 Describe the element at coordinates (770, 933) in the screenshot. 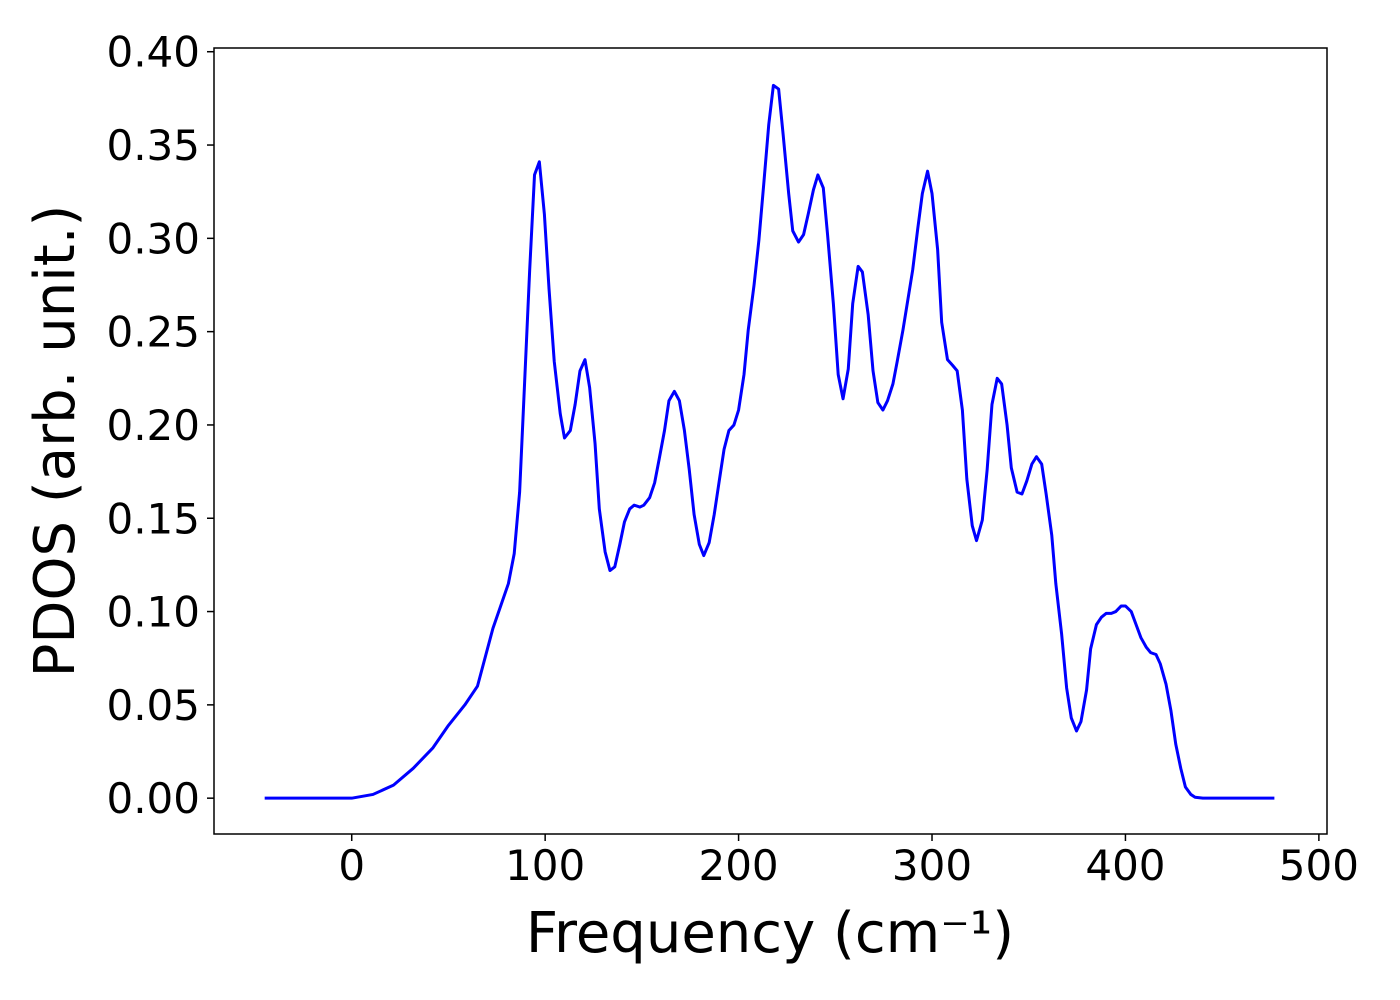

I see `x-axis-label: Frequency (cm⁻¹)` at that location.